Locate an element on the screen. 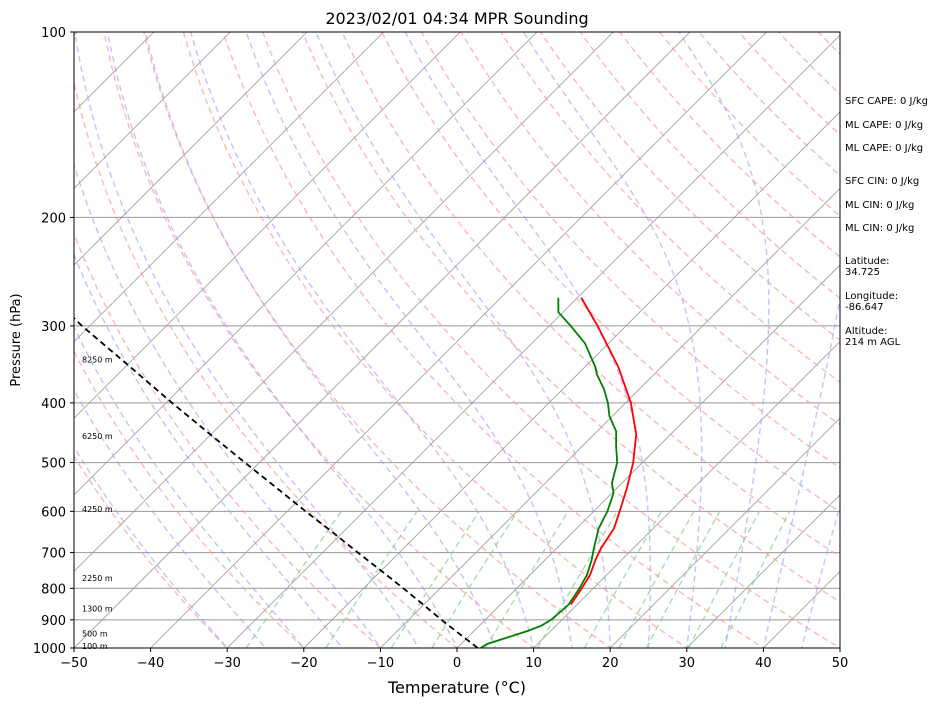 The height and width of the screenshot is (705, 946). height-label: 1300 m is located at coordinates (97, 608).